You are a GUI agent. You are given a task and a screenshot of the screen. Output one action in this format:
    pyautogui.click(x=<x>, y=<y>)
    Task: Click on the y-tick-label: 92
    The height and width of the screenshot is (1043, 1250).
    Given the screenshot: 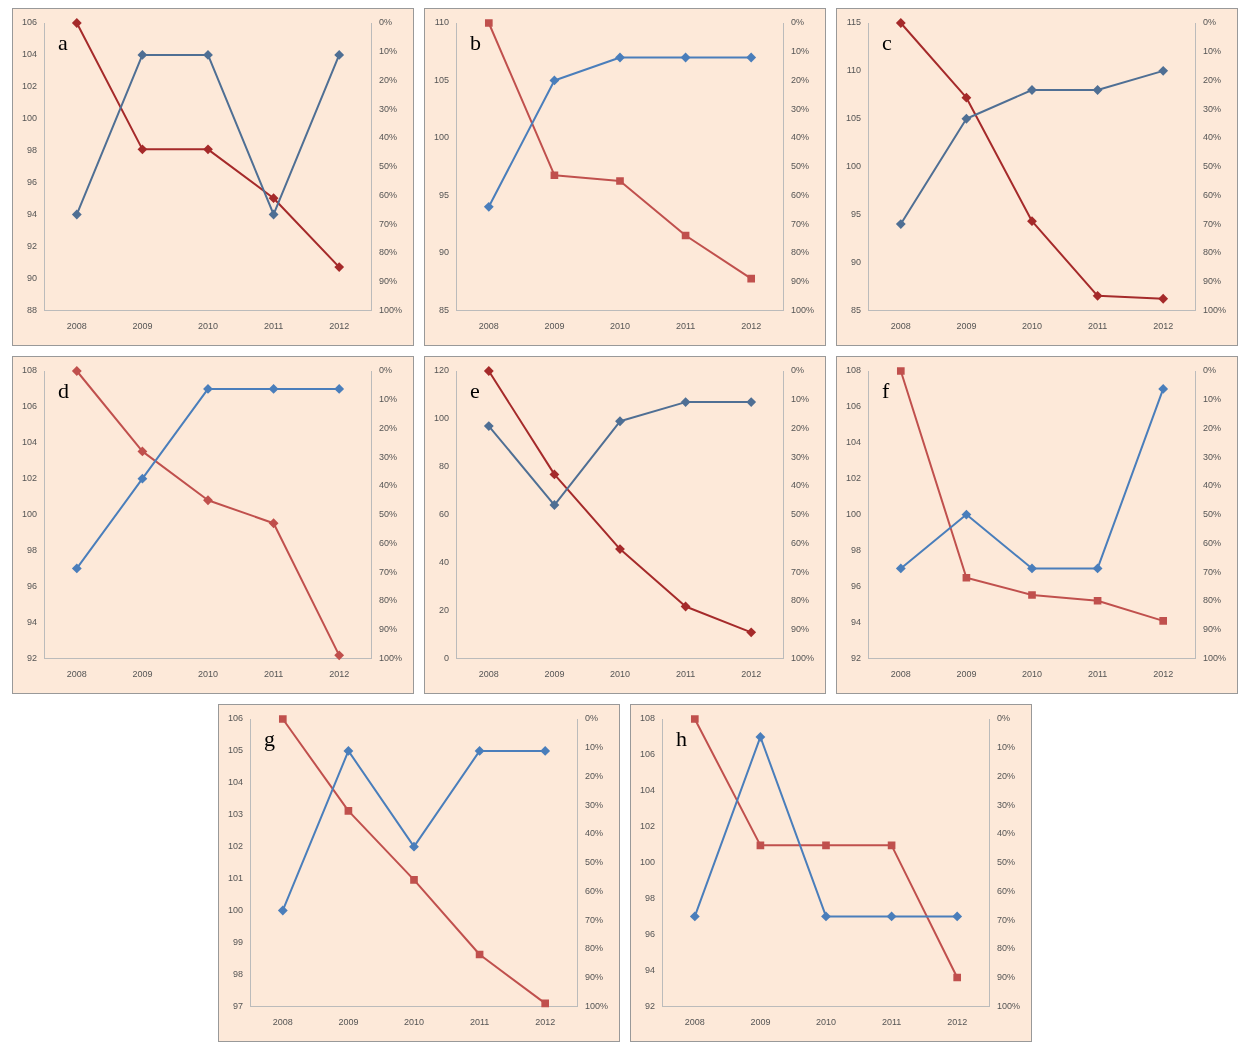 What is the action you would take?
    pyautogui.click(x=32, y=657)
    